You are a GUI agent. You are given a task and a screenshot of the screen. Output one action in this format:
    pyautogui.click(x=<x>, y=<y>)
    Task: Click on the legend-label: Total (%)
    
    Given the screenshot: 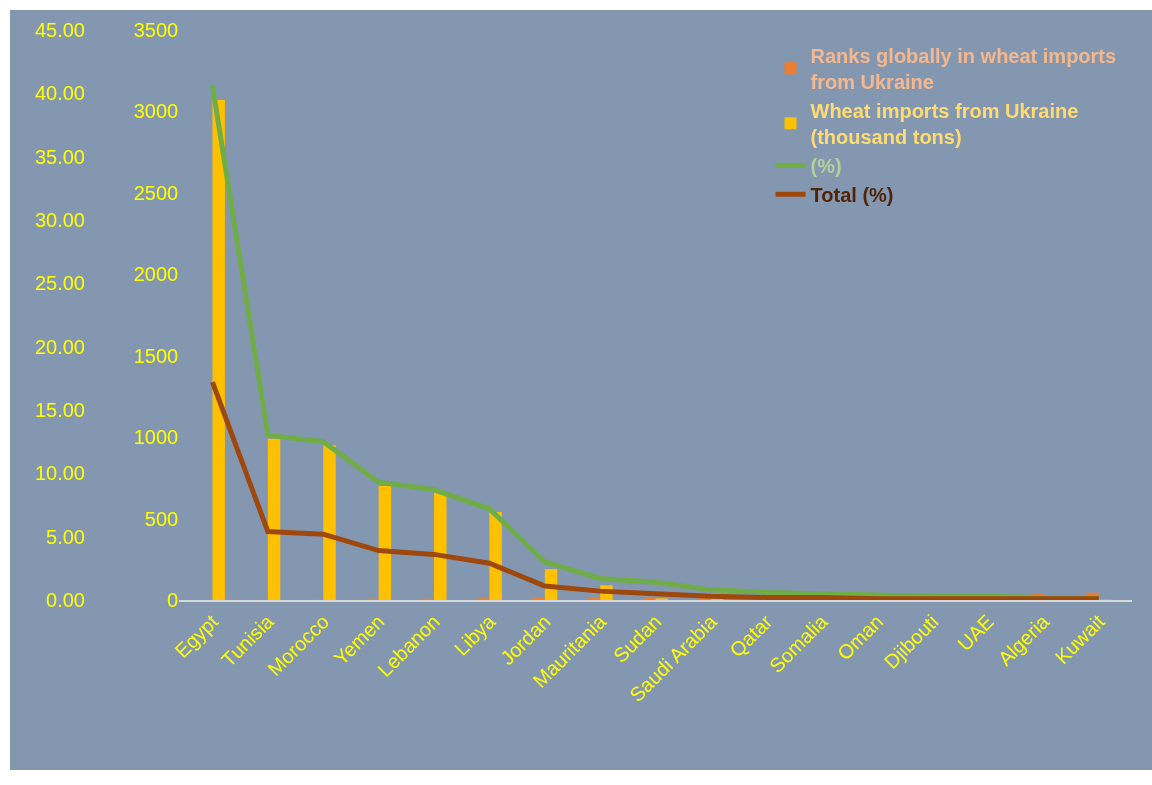 What is the action you would take?
    pyautogui.click(x=852, y=195)
    